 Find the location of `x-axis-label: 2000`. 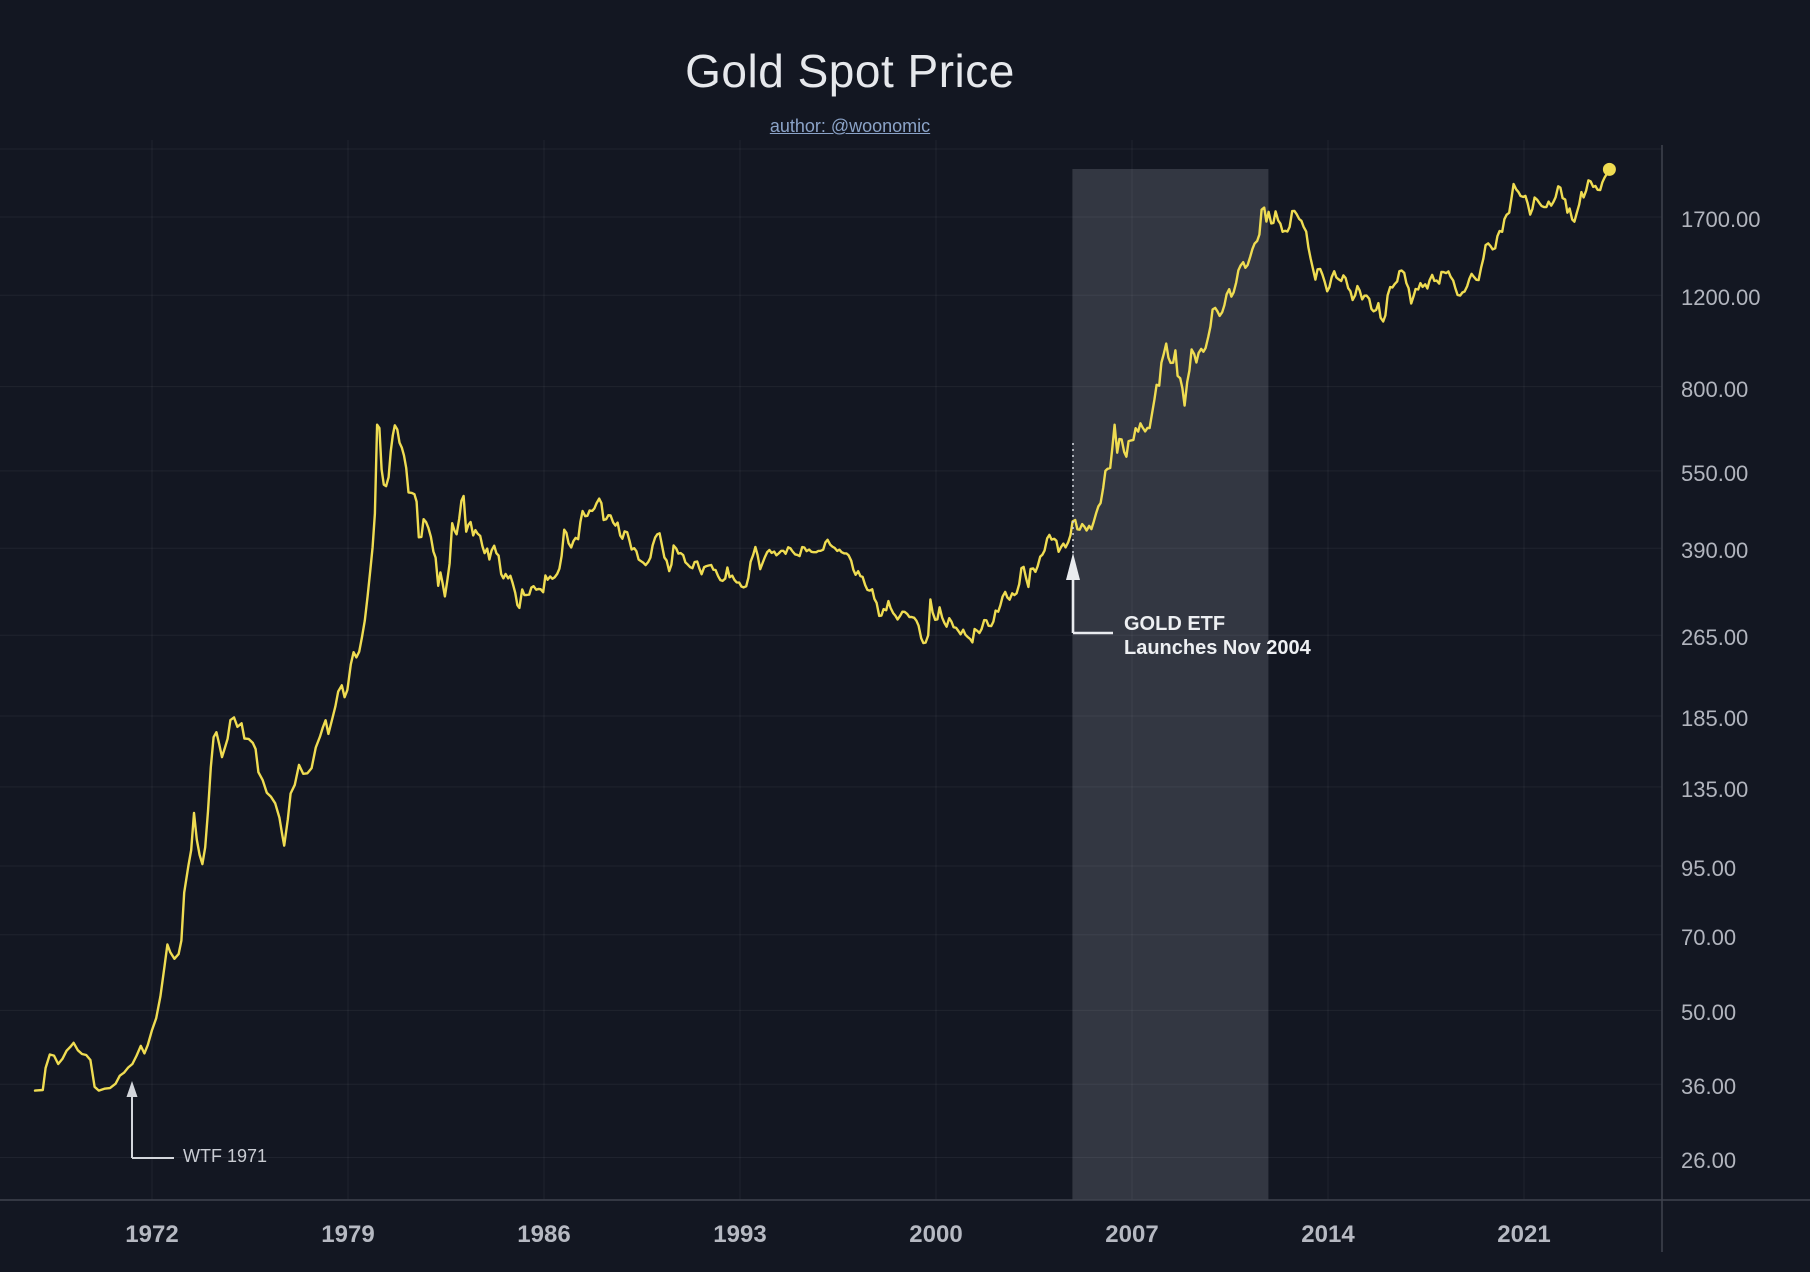

x-axis-label: 2000 is located at coordinates (936, 1234).